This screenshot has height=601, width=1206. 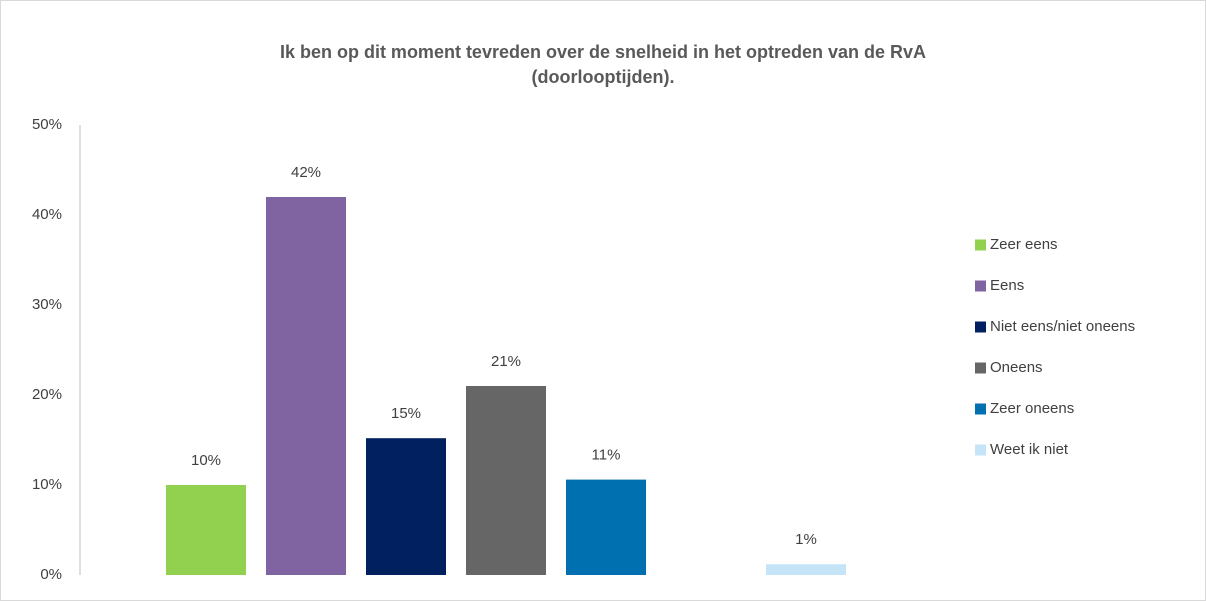 What do you see at coordinates (306, 172) in the screenshot?
I see `data-label: 42%` at bounding box center [306, 172].